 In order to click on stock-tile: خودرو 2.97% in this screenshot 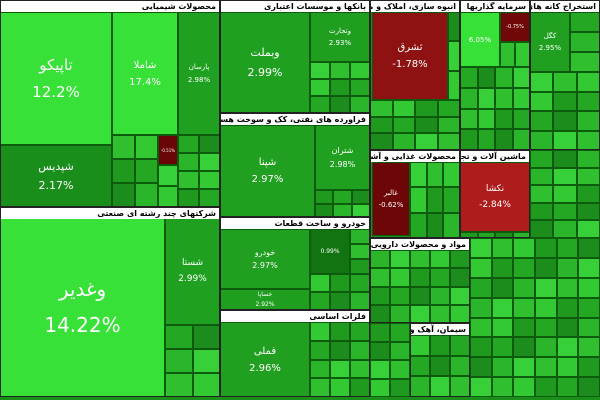, I will do `click(265, 259)`.